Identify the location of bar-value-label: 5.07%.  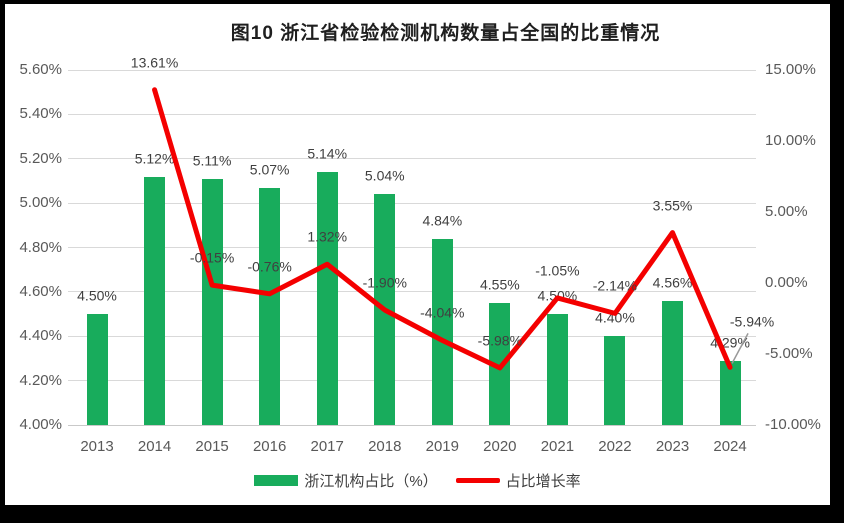
(269, 169).